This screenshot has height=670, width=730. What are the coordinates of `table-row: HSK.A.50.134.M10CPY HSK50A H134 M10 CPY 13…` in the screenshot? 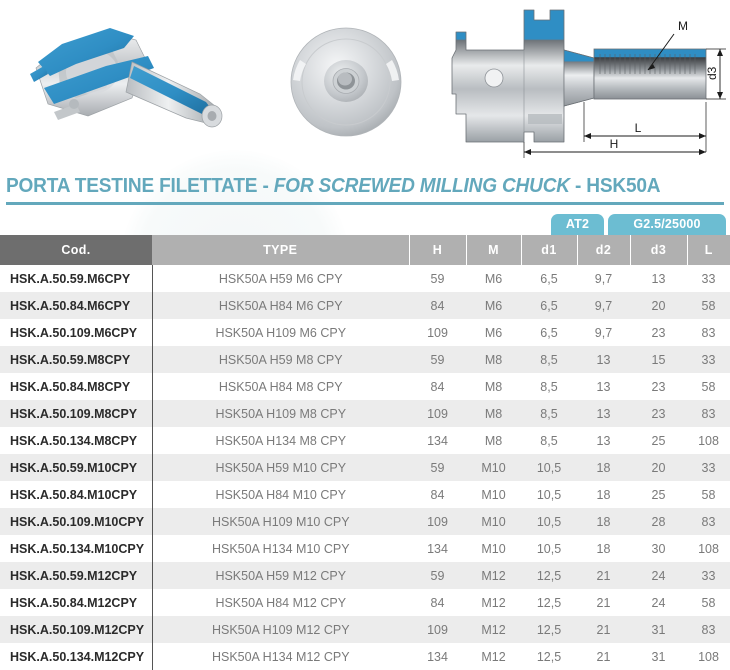 It's located at (365, 548).